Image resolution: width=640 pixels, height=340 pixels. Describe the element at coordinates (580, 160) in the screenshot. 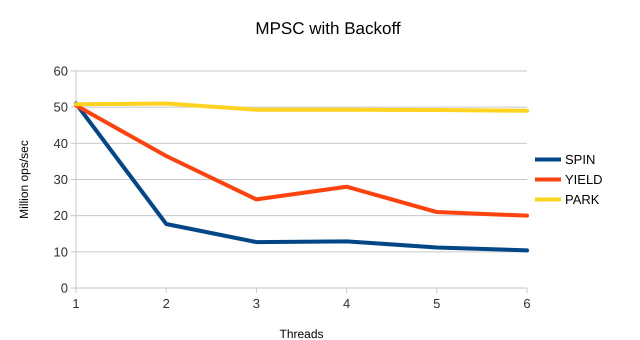

I see `legend-label: SPIN` at that location.